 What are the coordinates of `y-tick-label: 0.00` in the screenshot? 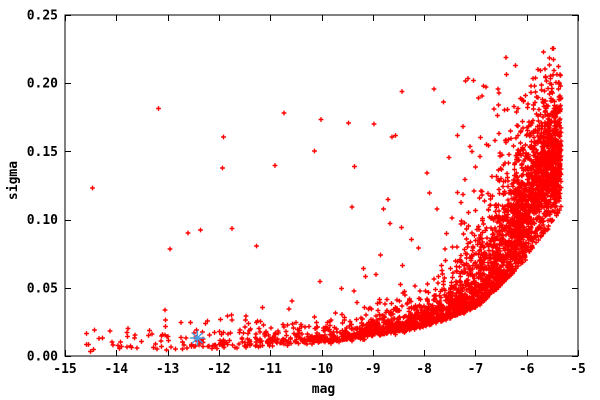 It's located at (42, 357).